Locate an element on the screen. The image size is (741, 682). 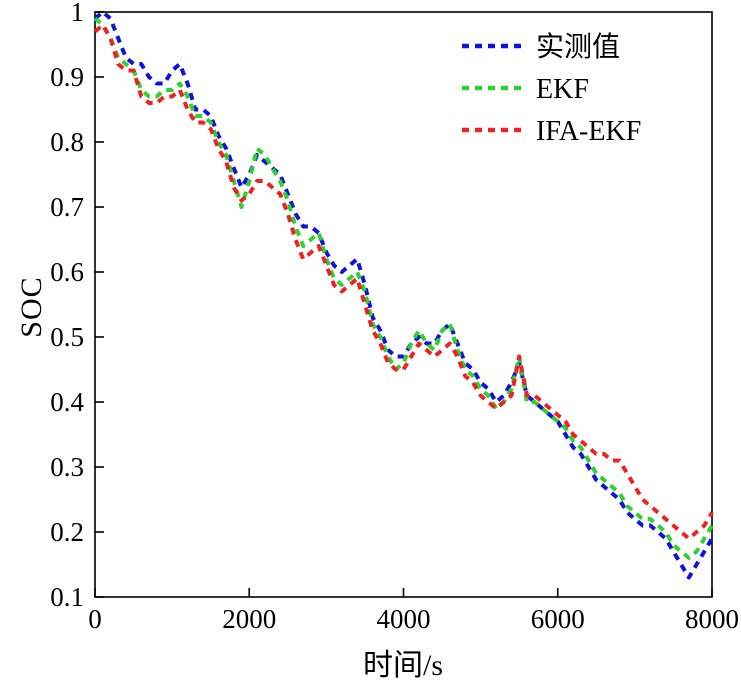
y-tick-label: 0.8 is located at coordinates (67, 142).